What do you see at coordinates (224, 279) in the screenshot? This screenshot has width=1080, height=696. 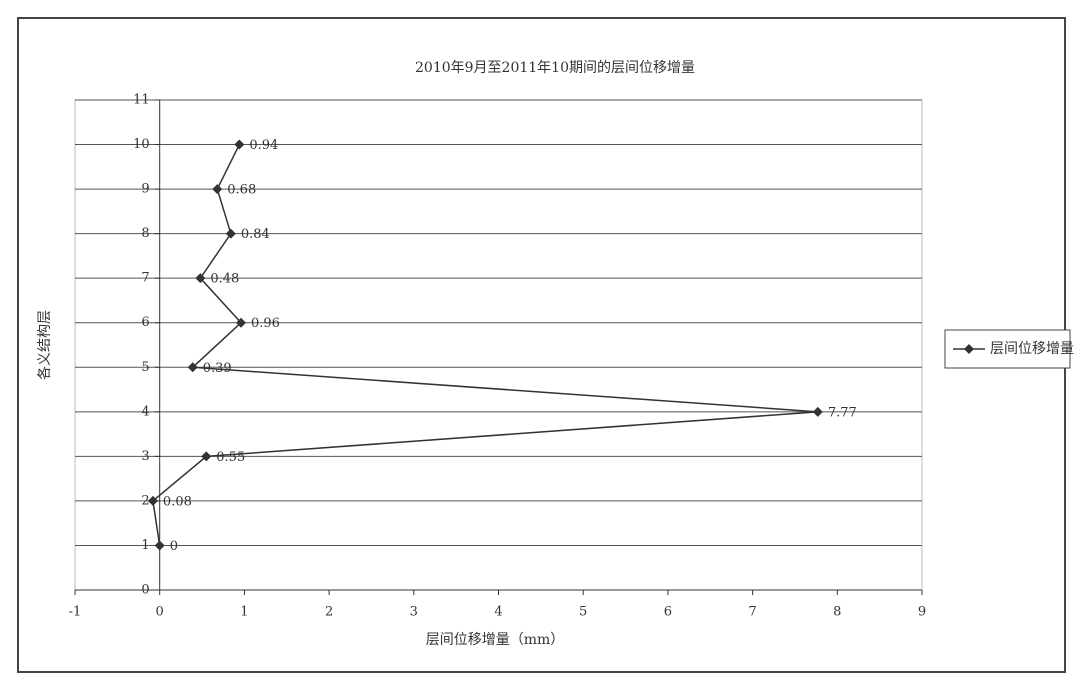 I see `data-label: 0.48` at bounding box center [224, 279].